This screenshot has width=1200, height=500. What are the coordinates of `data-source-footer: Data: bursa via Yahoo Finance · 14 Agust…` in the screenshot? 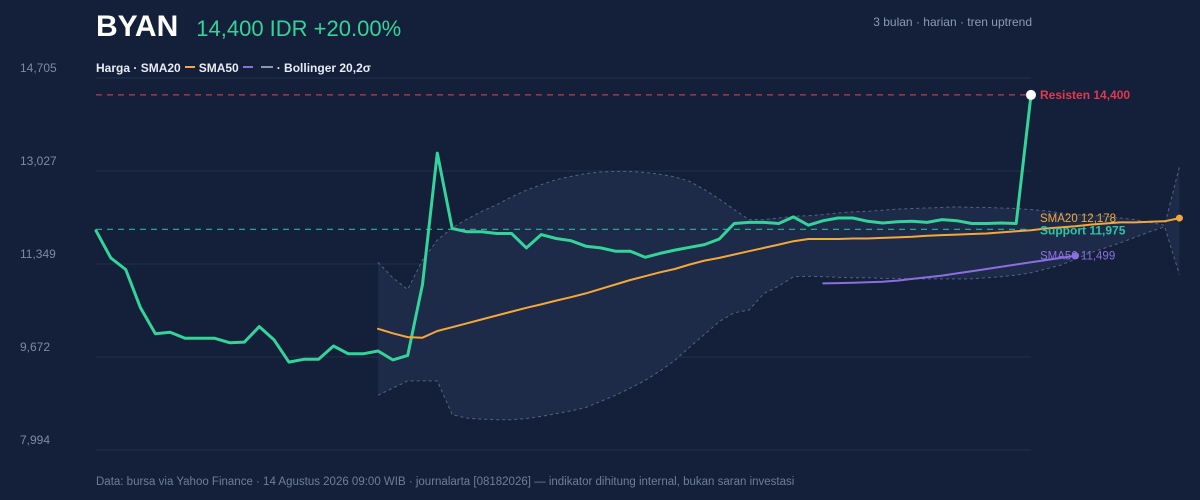 It's located at (445, 482).